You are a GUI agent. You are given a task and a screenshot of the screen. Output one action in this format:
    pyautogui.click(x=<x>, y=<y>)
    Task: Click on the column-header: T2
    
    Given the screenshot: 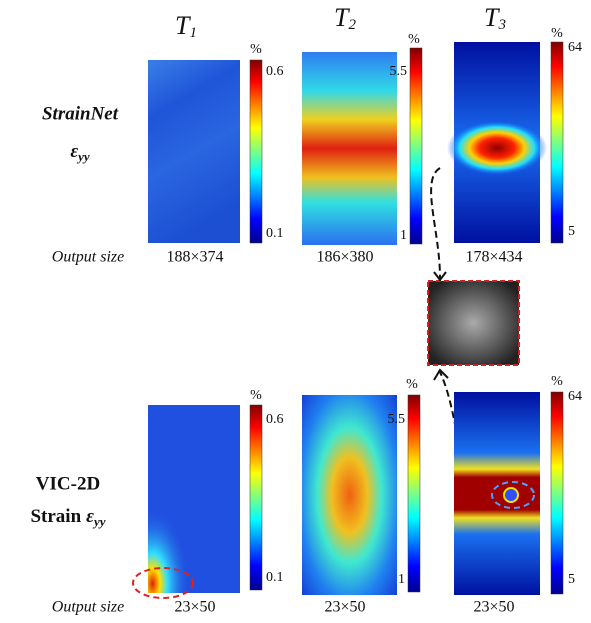 What is the action you would take?
    pyautogui.click(x=345, y=18)
    